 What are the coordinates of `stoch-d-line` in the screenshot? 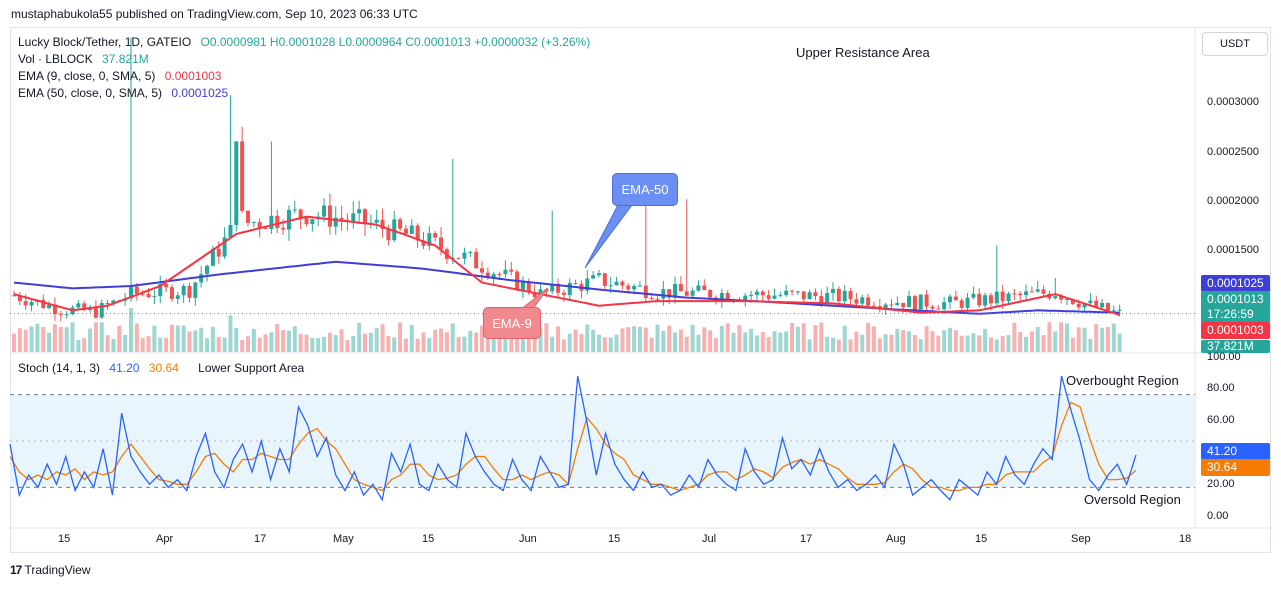 It's located at (573, 446).